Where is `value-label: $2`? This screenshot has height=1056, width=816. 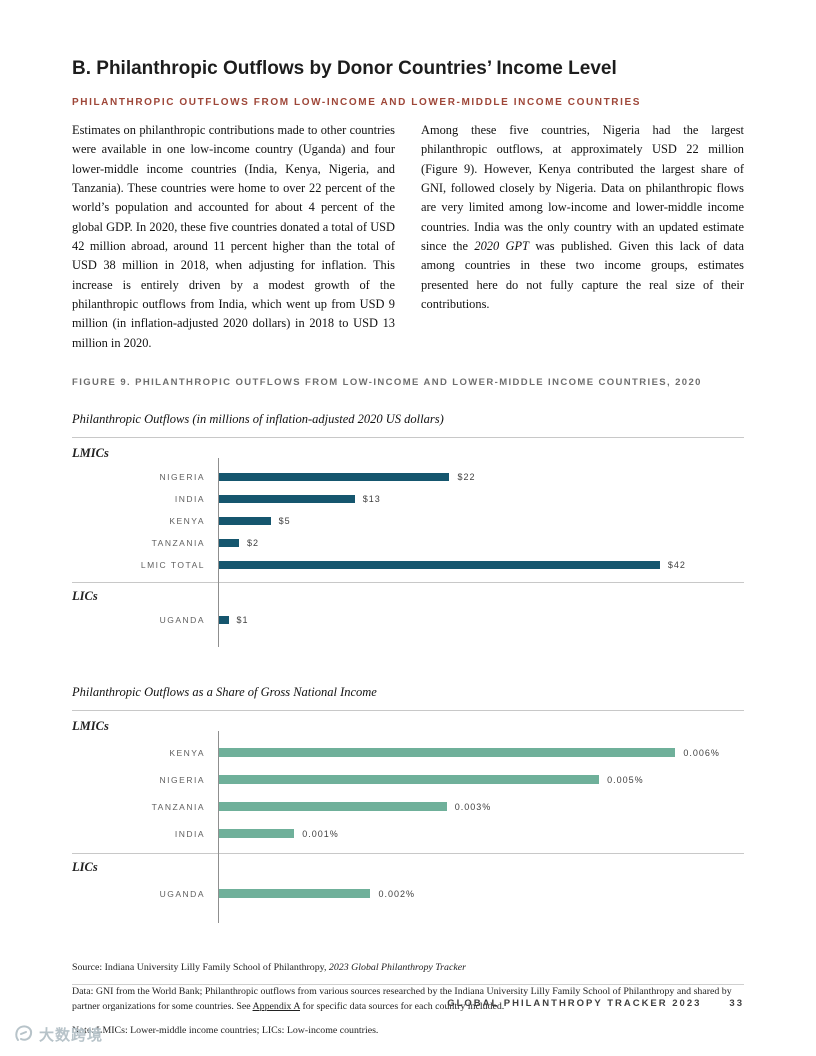
value-label: $2 is located at coordinates (253, 543).